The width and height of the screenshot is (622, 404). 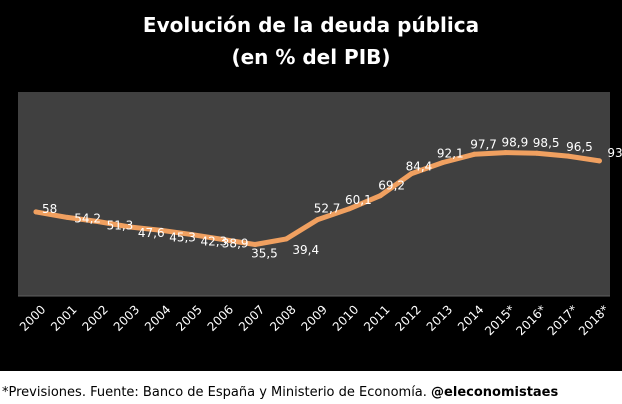 What do you see at coordinates (182, 237) in the screenshot?
I see `data-label: 45,3` at bounding box center [182, 237].